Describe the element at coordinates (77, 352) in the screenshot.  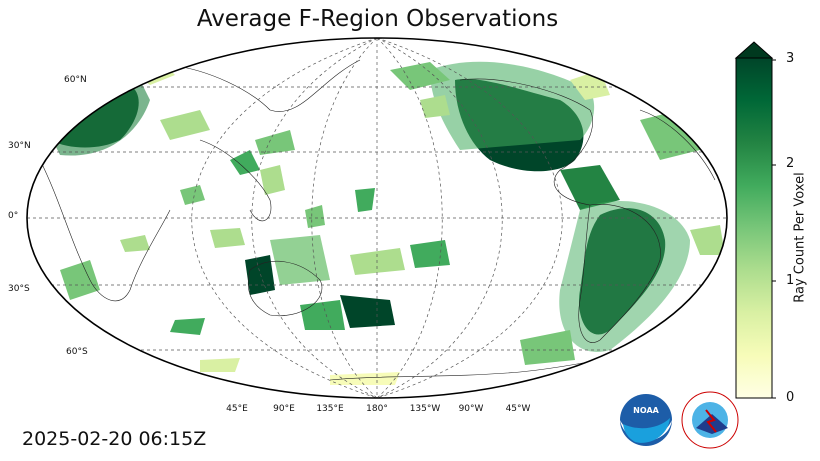
I see `lat-label-60s: 60°S` at that location.